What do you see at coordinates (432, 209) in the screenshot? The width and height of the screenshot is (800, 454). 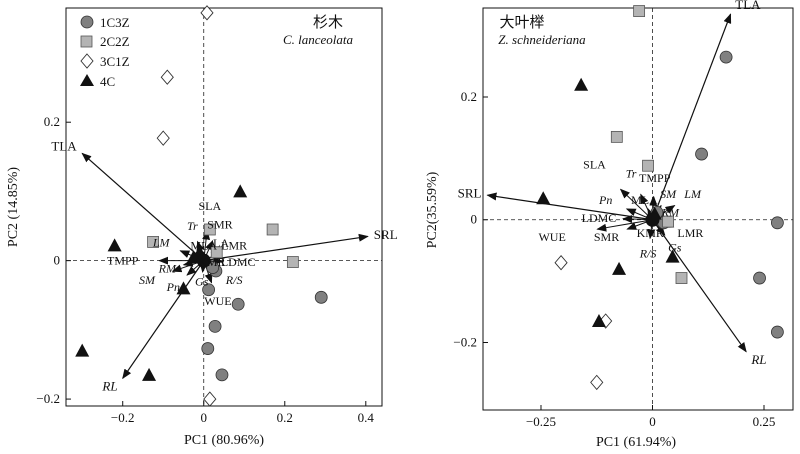 I see `right-y-axis-label: PC2(35.59%)` at bounding box center [432, 209].